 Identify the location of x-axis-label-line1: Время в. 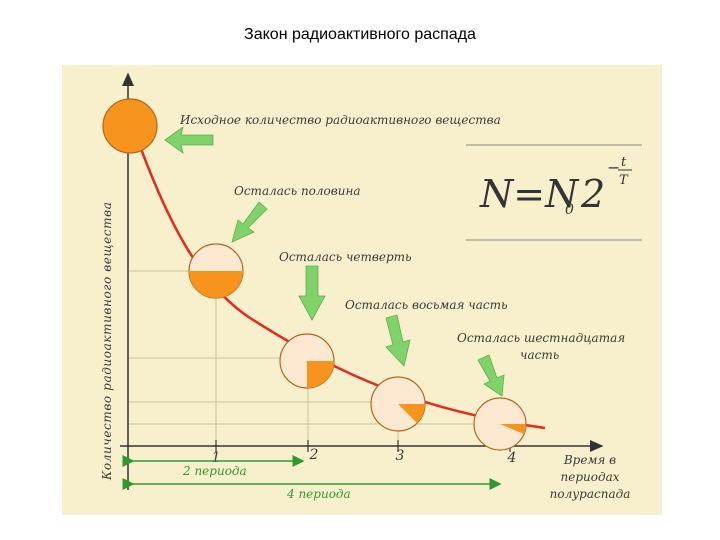
(589, 460).